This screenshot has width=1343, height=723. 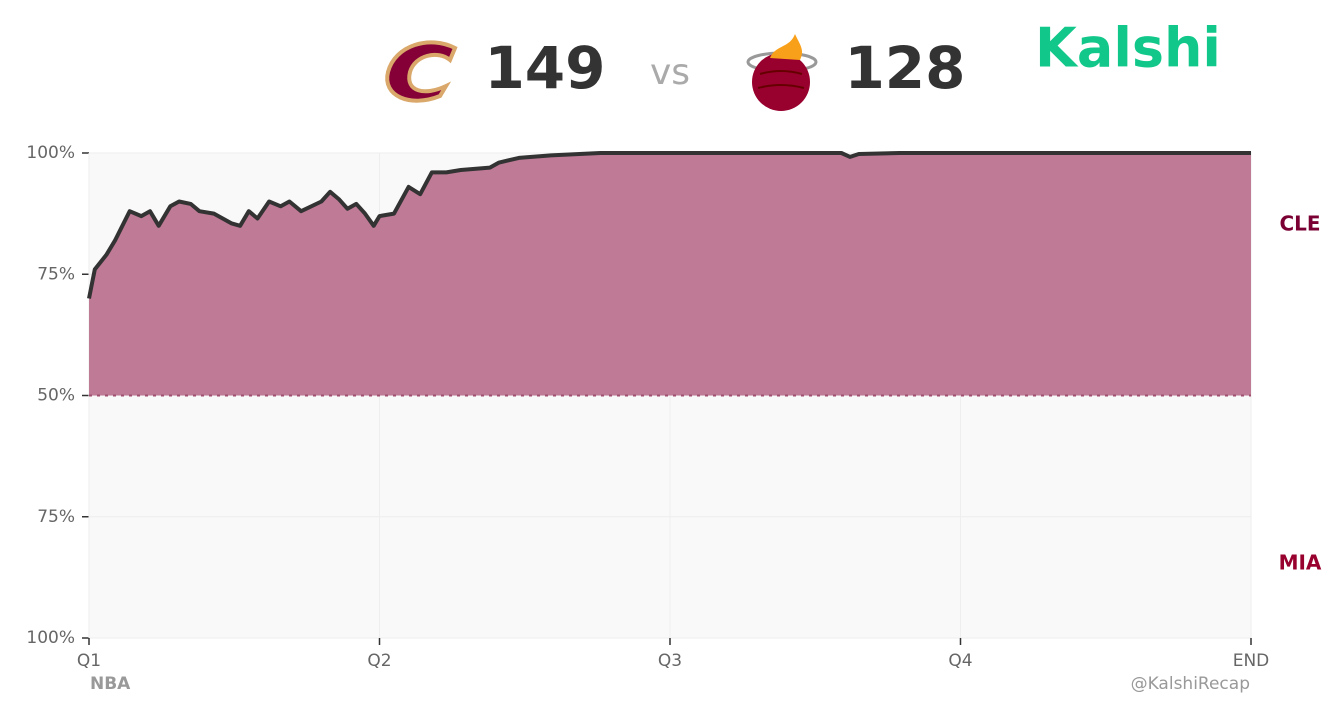 I want to click on y-tick-label: 50%, so click(x=56, y=396).